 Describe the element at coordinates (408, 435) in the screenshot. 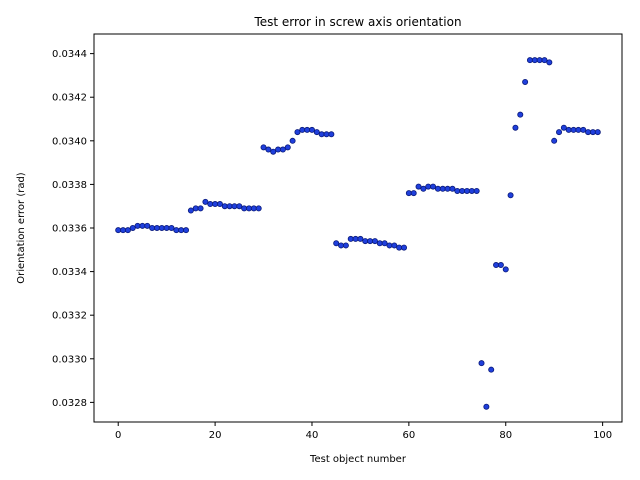

I see `x-tick-label: 60` at that location.